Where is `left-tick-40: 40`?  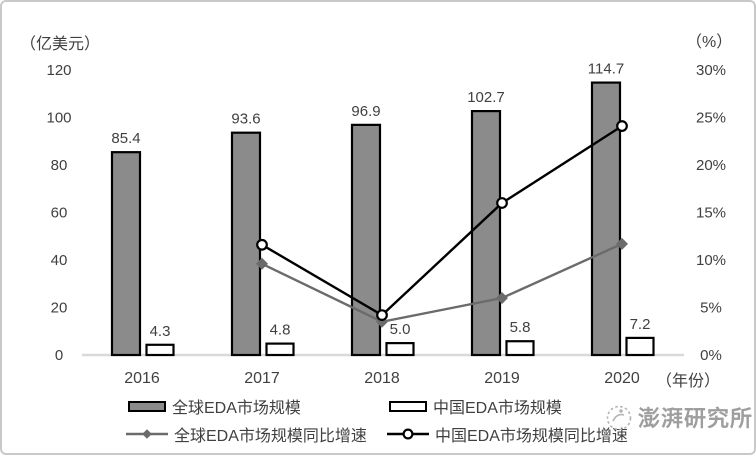
left-tick-40: 40 is located at coordinates (59, 260).